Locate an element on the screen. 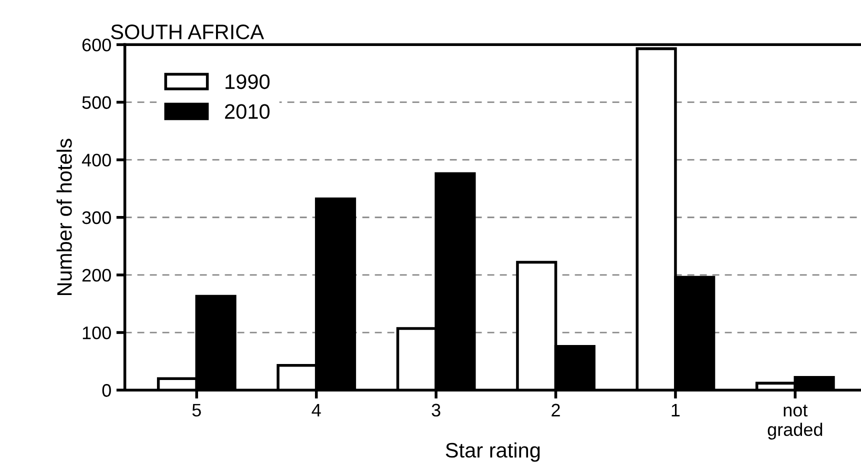  y-tick-label: 300 is located at coordinates (96, 217).